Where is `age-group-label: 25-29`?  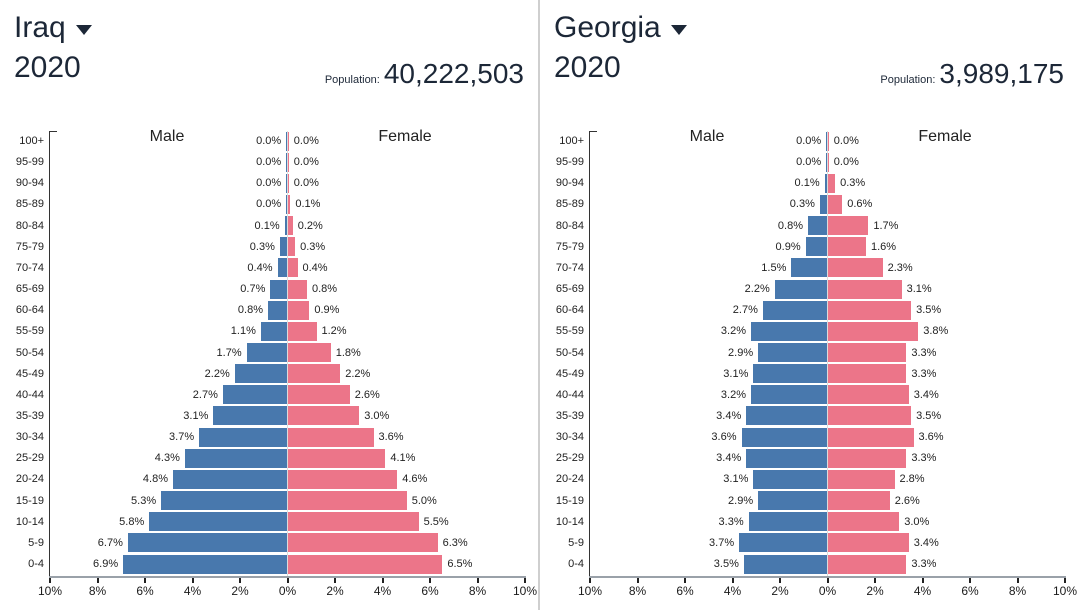
age-group-label: 25-29 is located at coordinates (569, 458).